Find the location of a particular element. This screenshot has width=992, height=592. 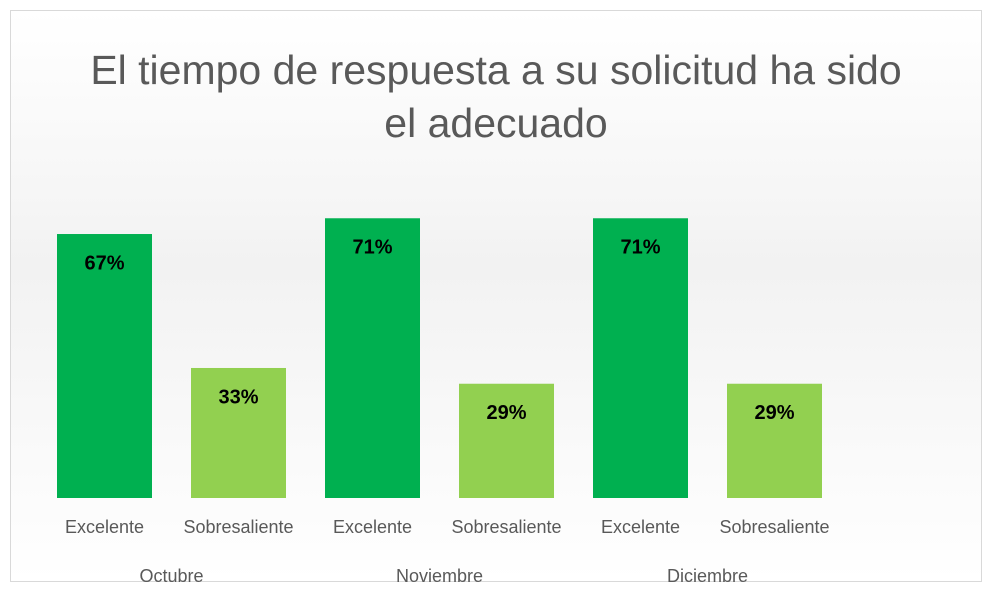

group-label: Diciembre is located at coordinates (707, 576).